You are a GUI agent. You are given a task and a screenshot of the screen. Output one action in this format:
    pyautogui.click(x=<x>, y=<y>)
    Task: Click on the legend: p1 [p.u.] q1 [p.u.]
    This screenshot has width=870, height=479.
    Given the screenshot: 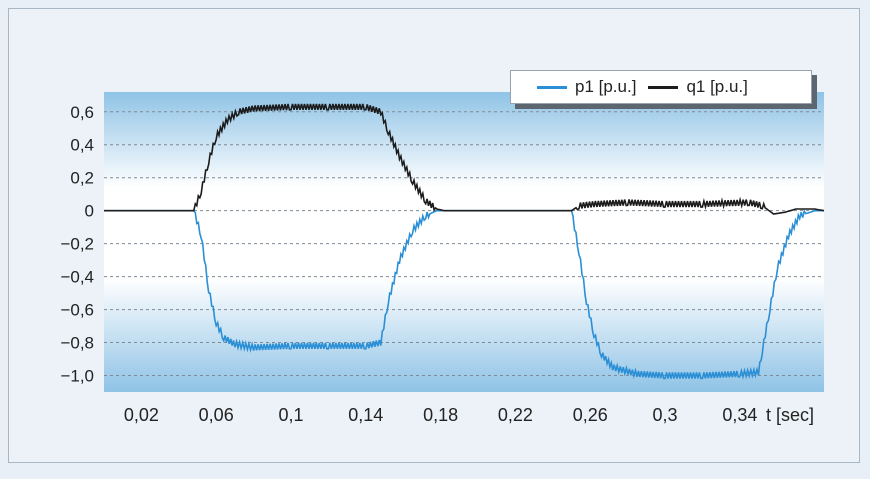 What is the action you would take?
    pyautogui.click(x=661, y=87)
    